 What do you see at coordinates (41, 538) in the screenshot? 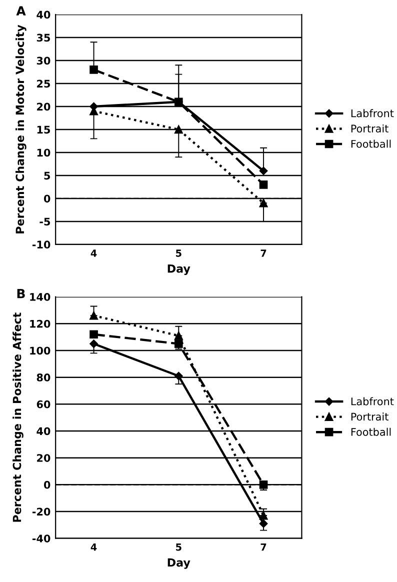
I see `y-tick-label: -40` at bounding box center [41, 538].